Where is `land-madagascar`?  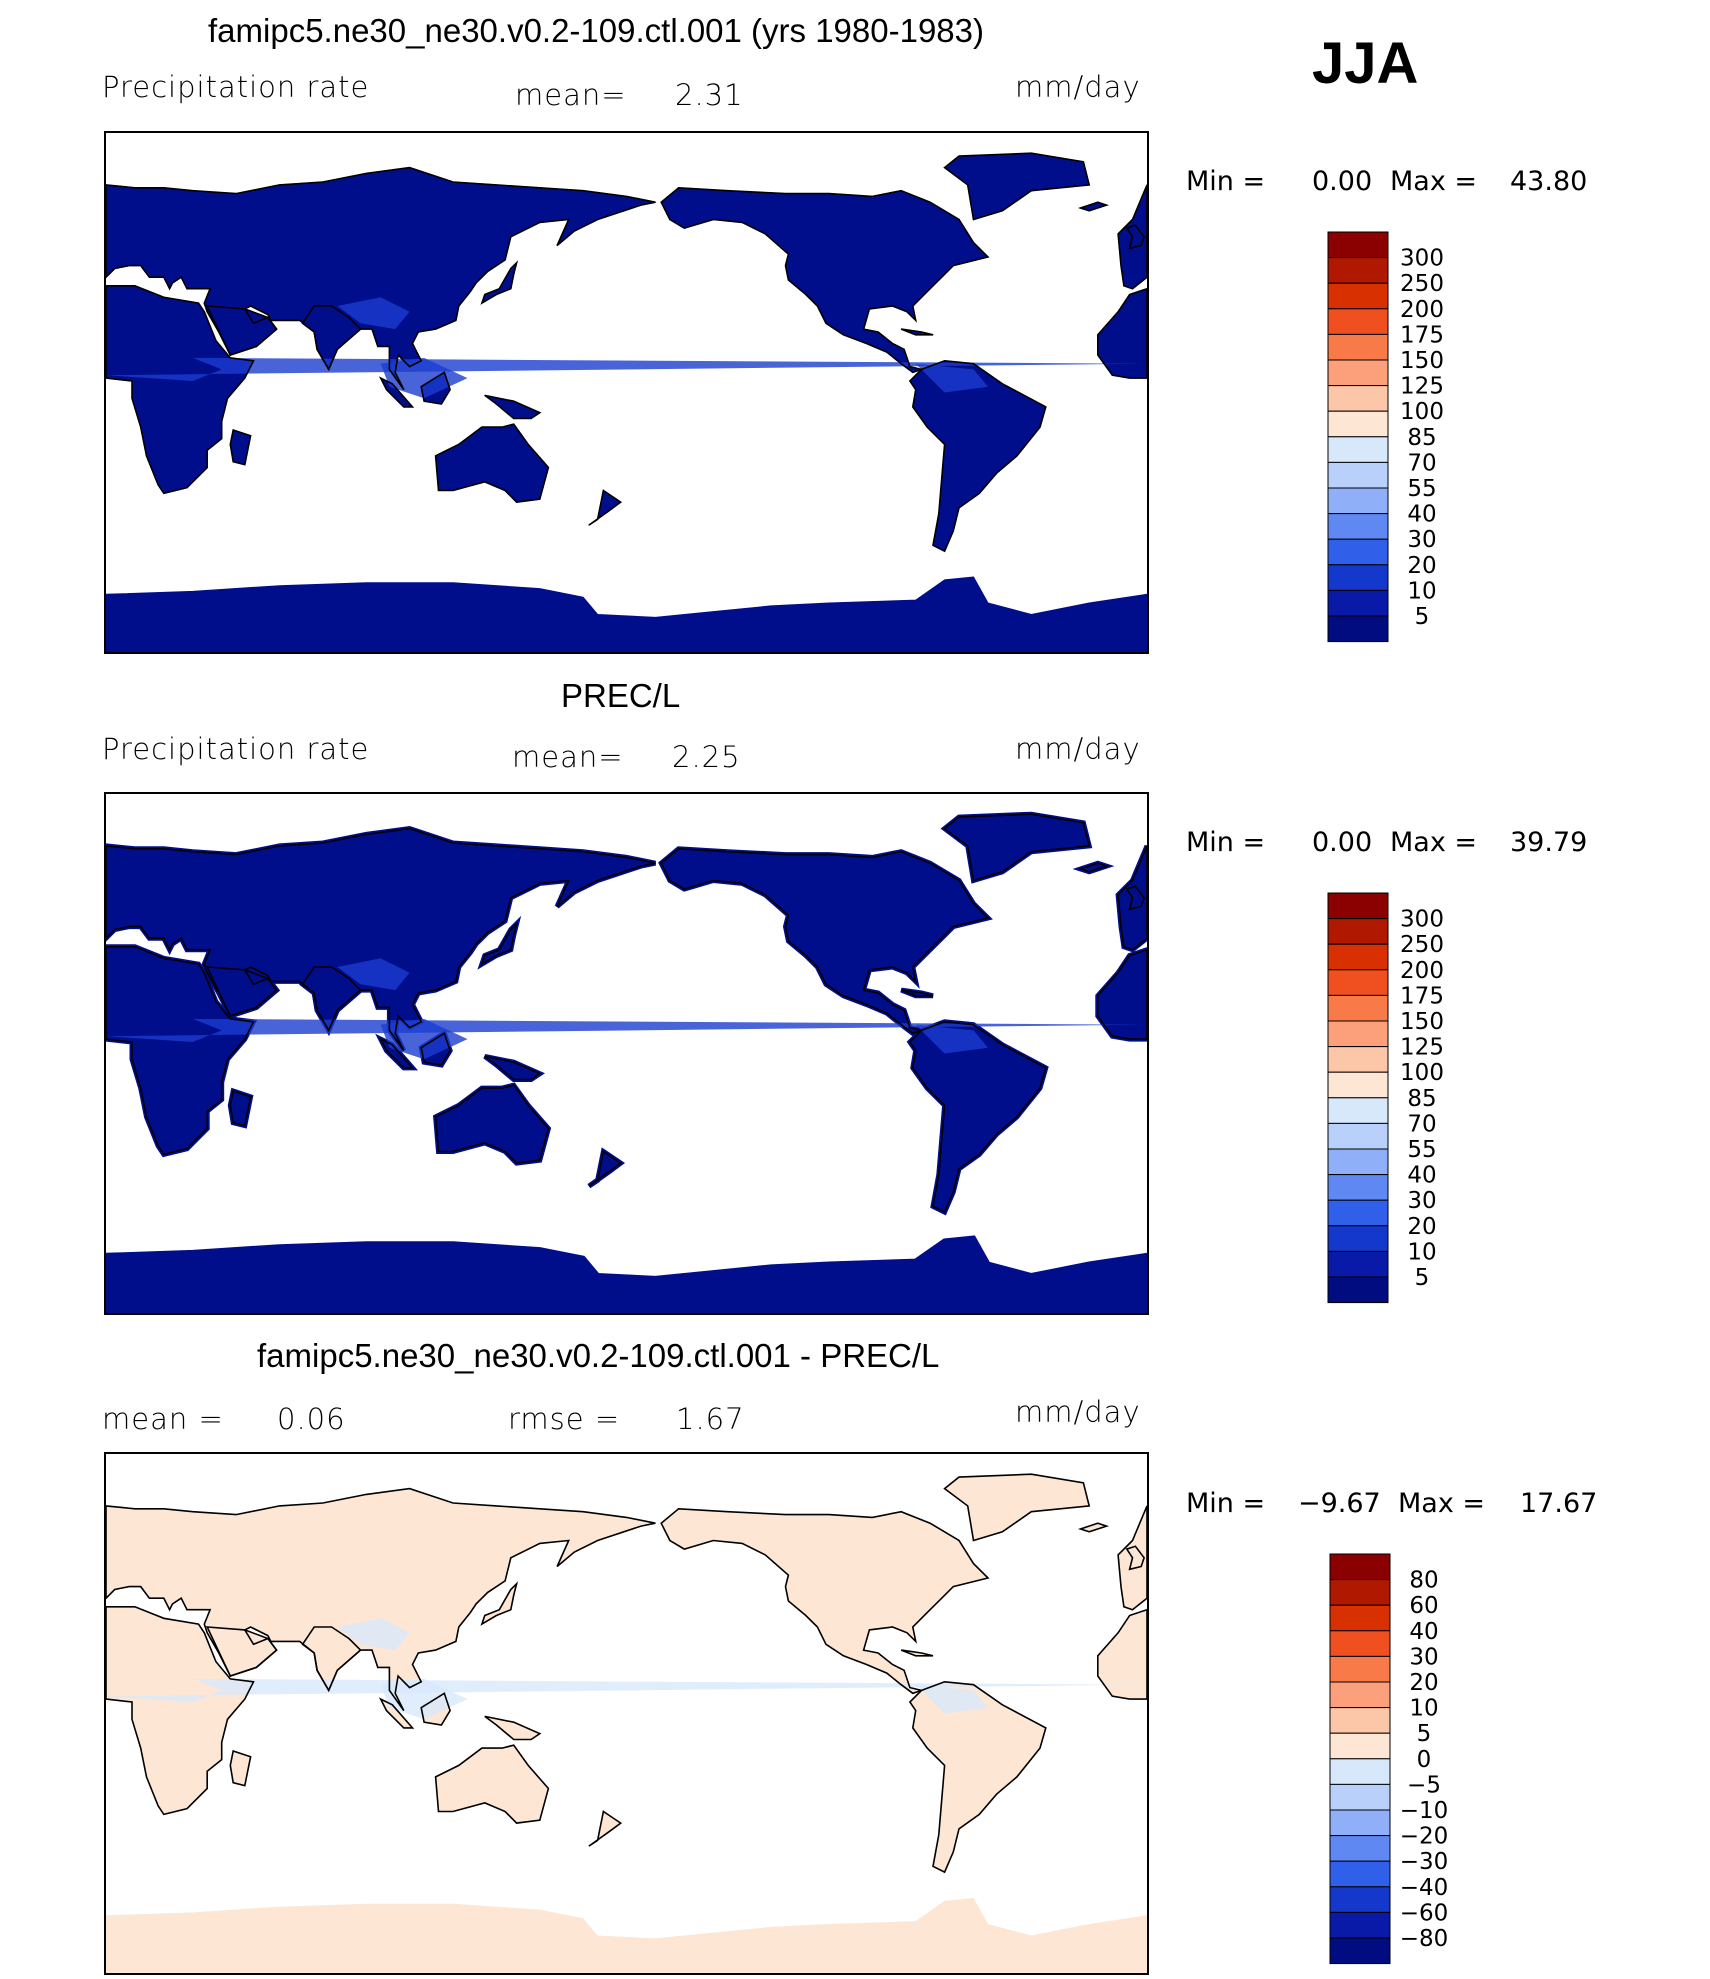
land-madagascar is located at coordinates (240, 1768).